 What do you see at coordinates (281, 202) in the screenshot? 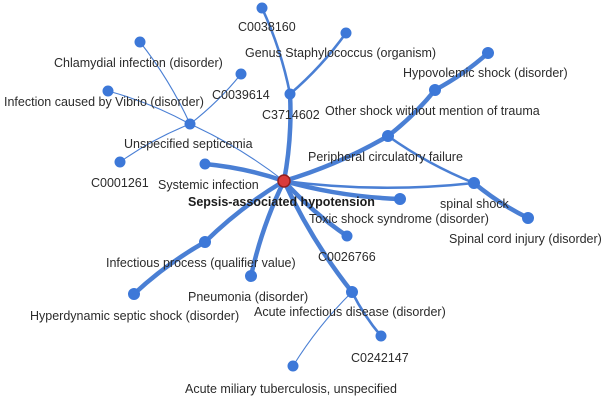
I see `label-center: Sepsis-associated hypotension` at bounding box center [281, 202].